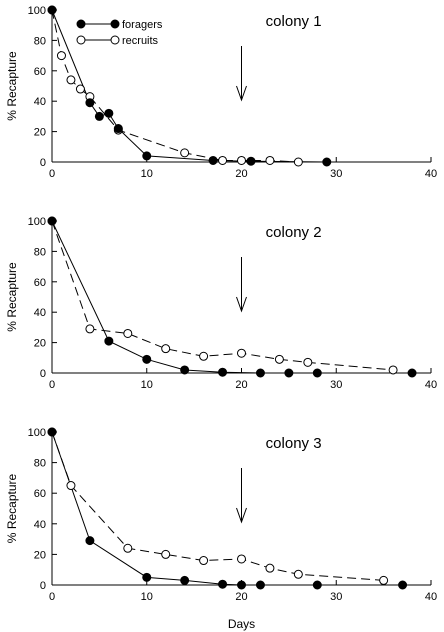  What do you see at coordinates (241, 624) in the screenshot?
I see `x-axis-title: Days` at bounding box center [241, 624].